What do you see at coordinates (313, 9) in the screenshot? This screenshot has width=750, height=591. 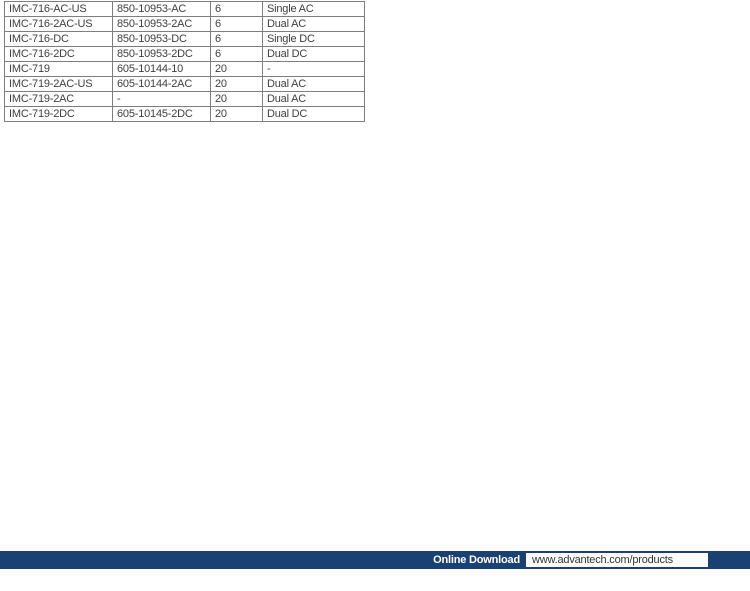 I see `table-cell-power: Single AC` at bounding box center [313, 9].